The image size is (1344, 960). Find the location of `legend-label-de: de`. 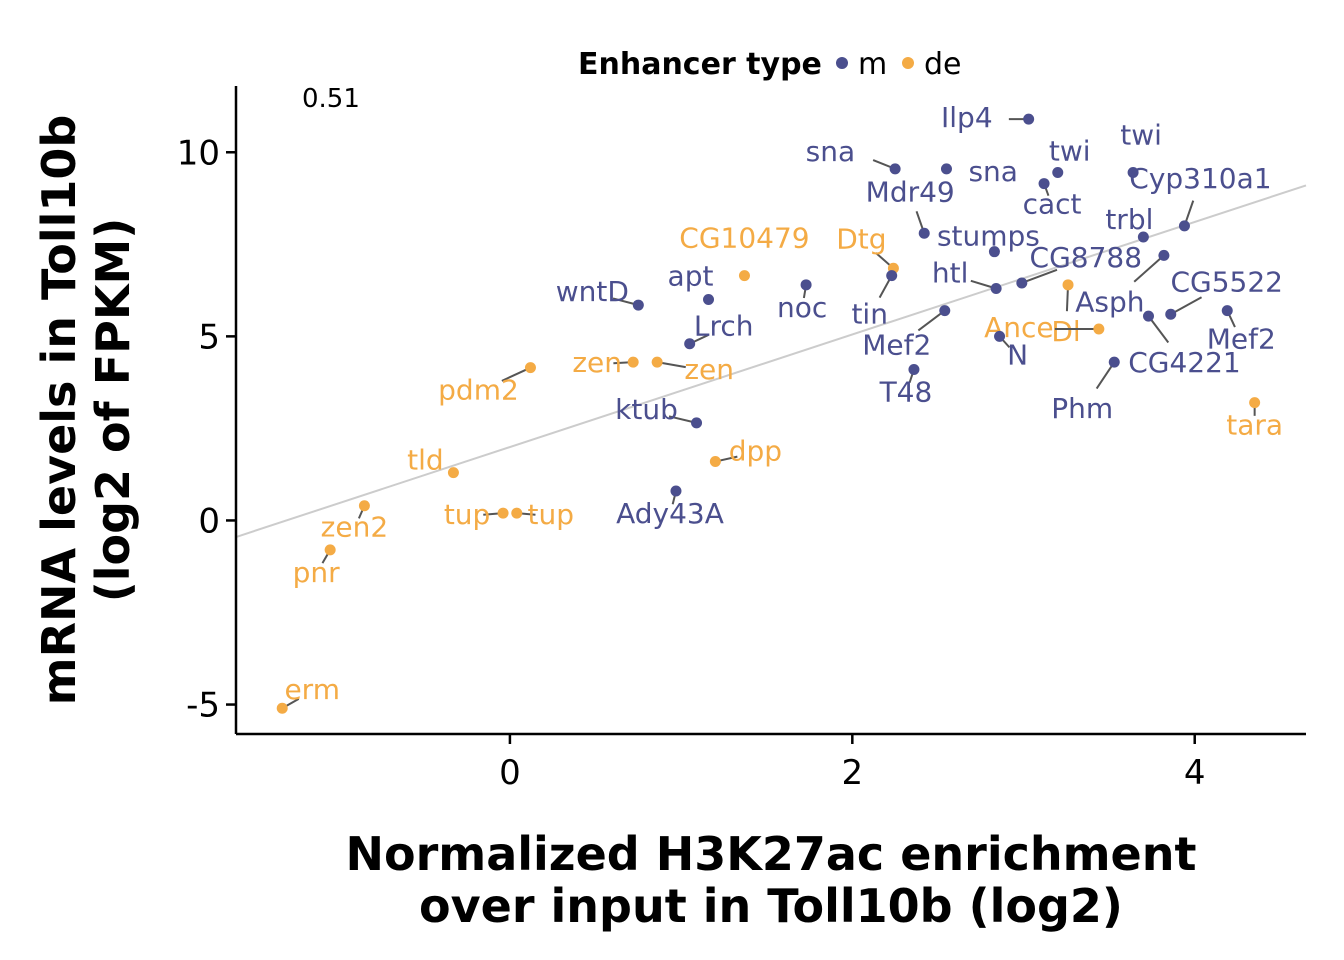

legend-label-de: de is located at coordinates (943, 64).